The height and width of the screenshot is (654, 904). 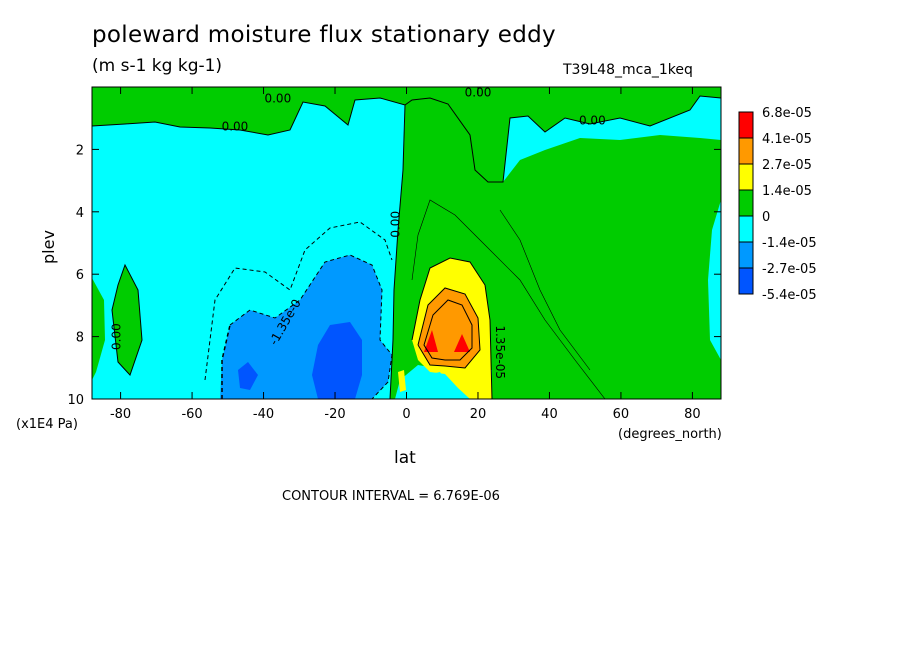 What do you see at coordinates (766, 217) in the screenshot?
I see `colorbar-label-4: 0` at bounding box center [766, 217].